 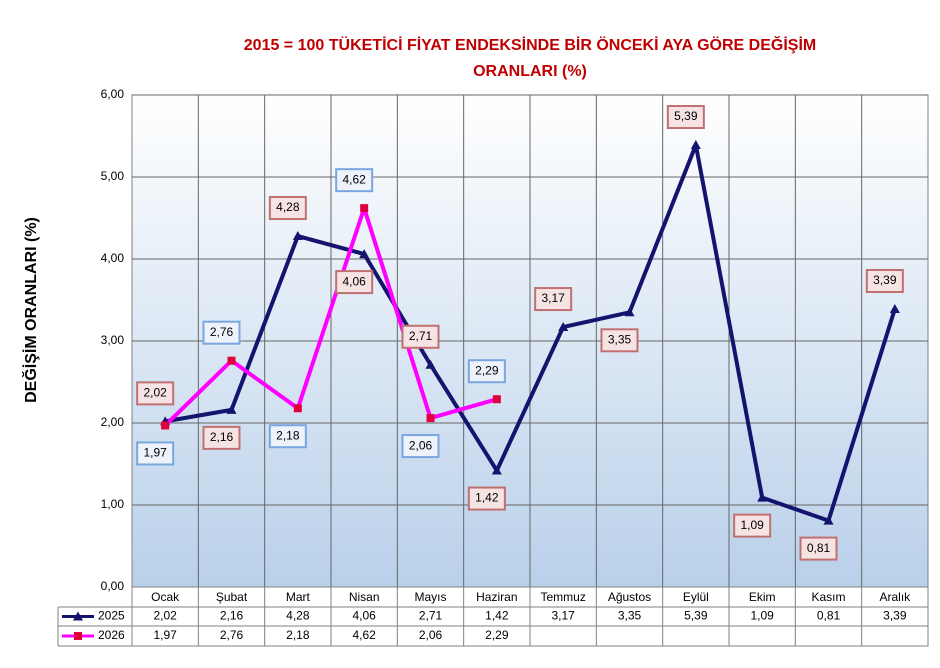 What do you see at coordinates (696, 616) in the screenshot?
I see `table-cell: 5,39` at bounding box center [696, 616].